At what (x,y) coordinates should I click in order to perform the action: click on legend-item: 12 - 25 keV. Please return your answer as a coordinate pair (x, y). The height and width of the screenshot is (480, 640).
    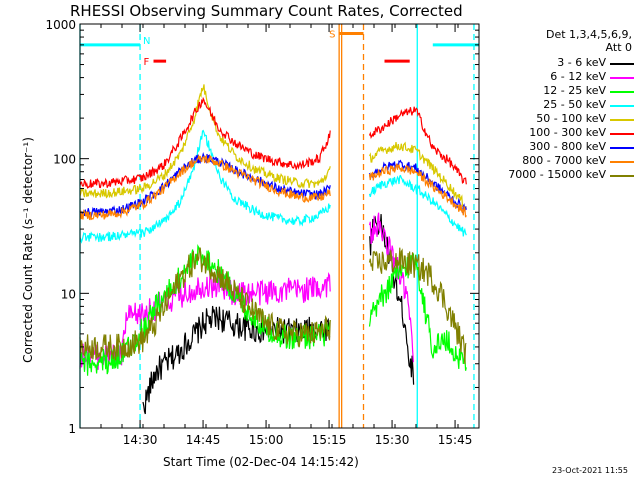
    Looking at the image, I should click on (555, 91).